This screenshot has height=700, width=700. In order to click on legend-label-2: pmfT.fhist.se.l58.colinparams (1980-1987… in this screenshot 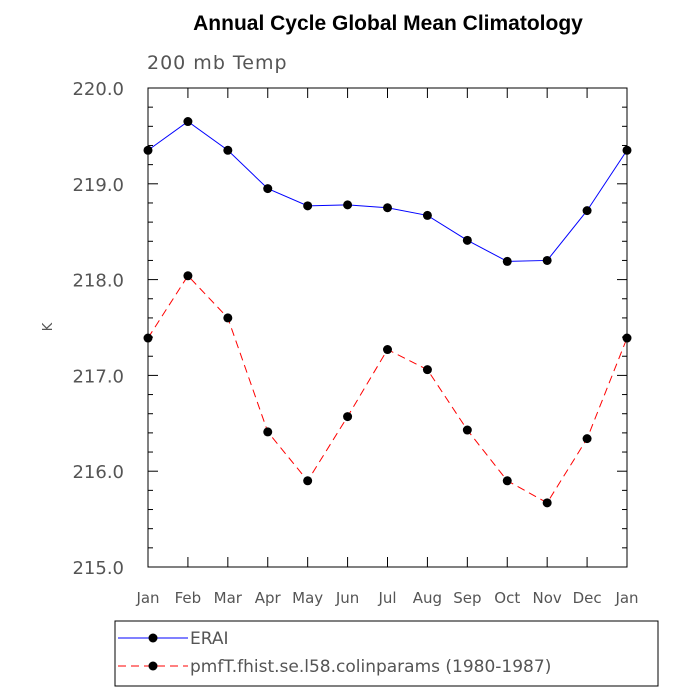, I will do `click(370, 667)`.